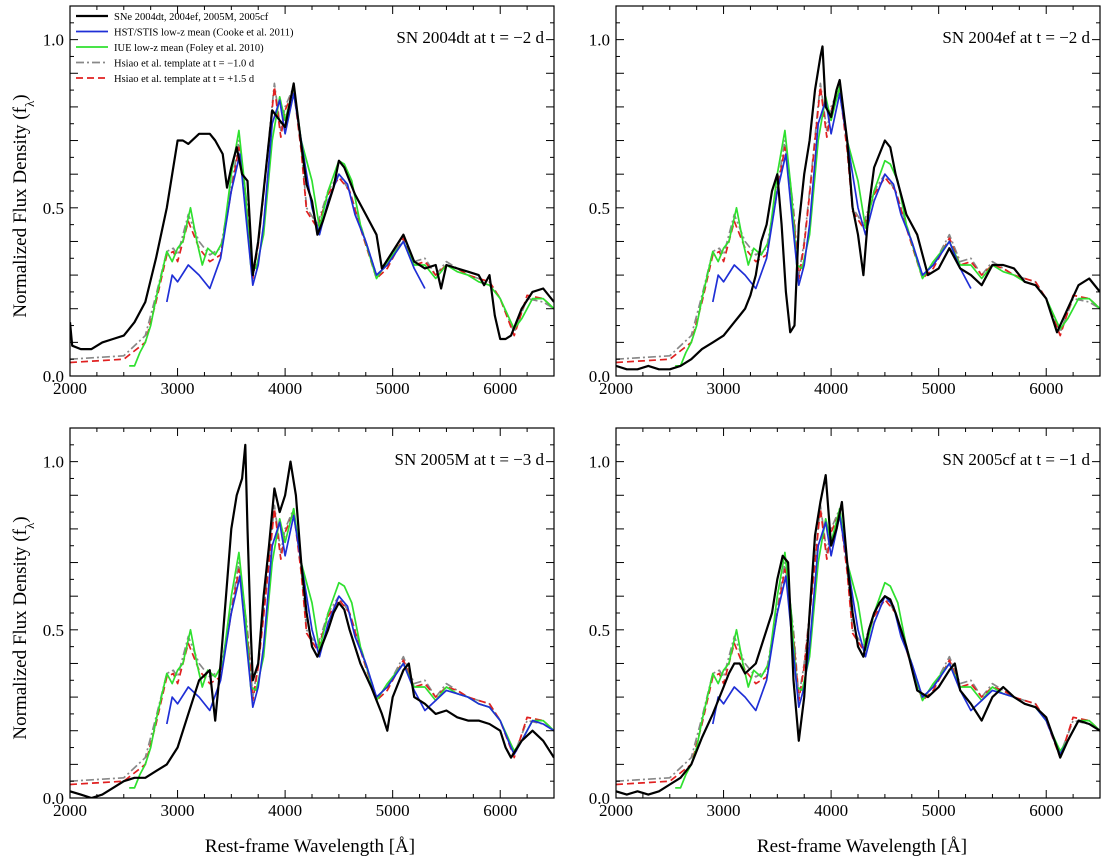  Describe the element at coordinates (470, 37) in the screenshot. I see `panel-label: SN 2004dt at t = −2 d` at that location.